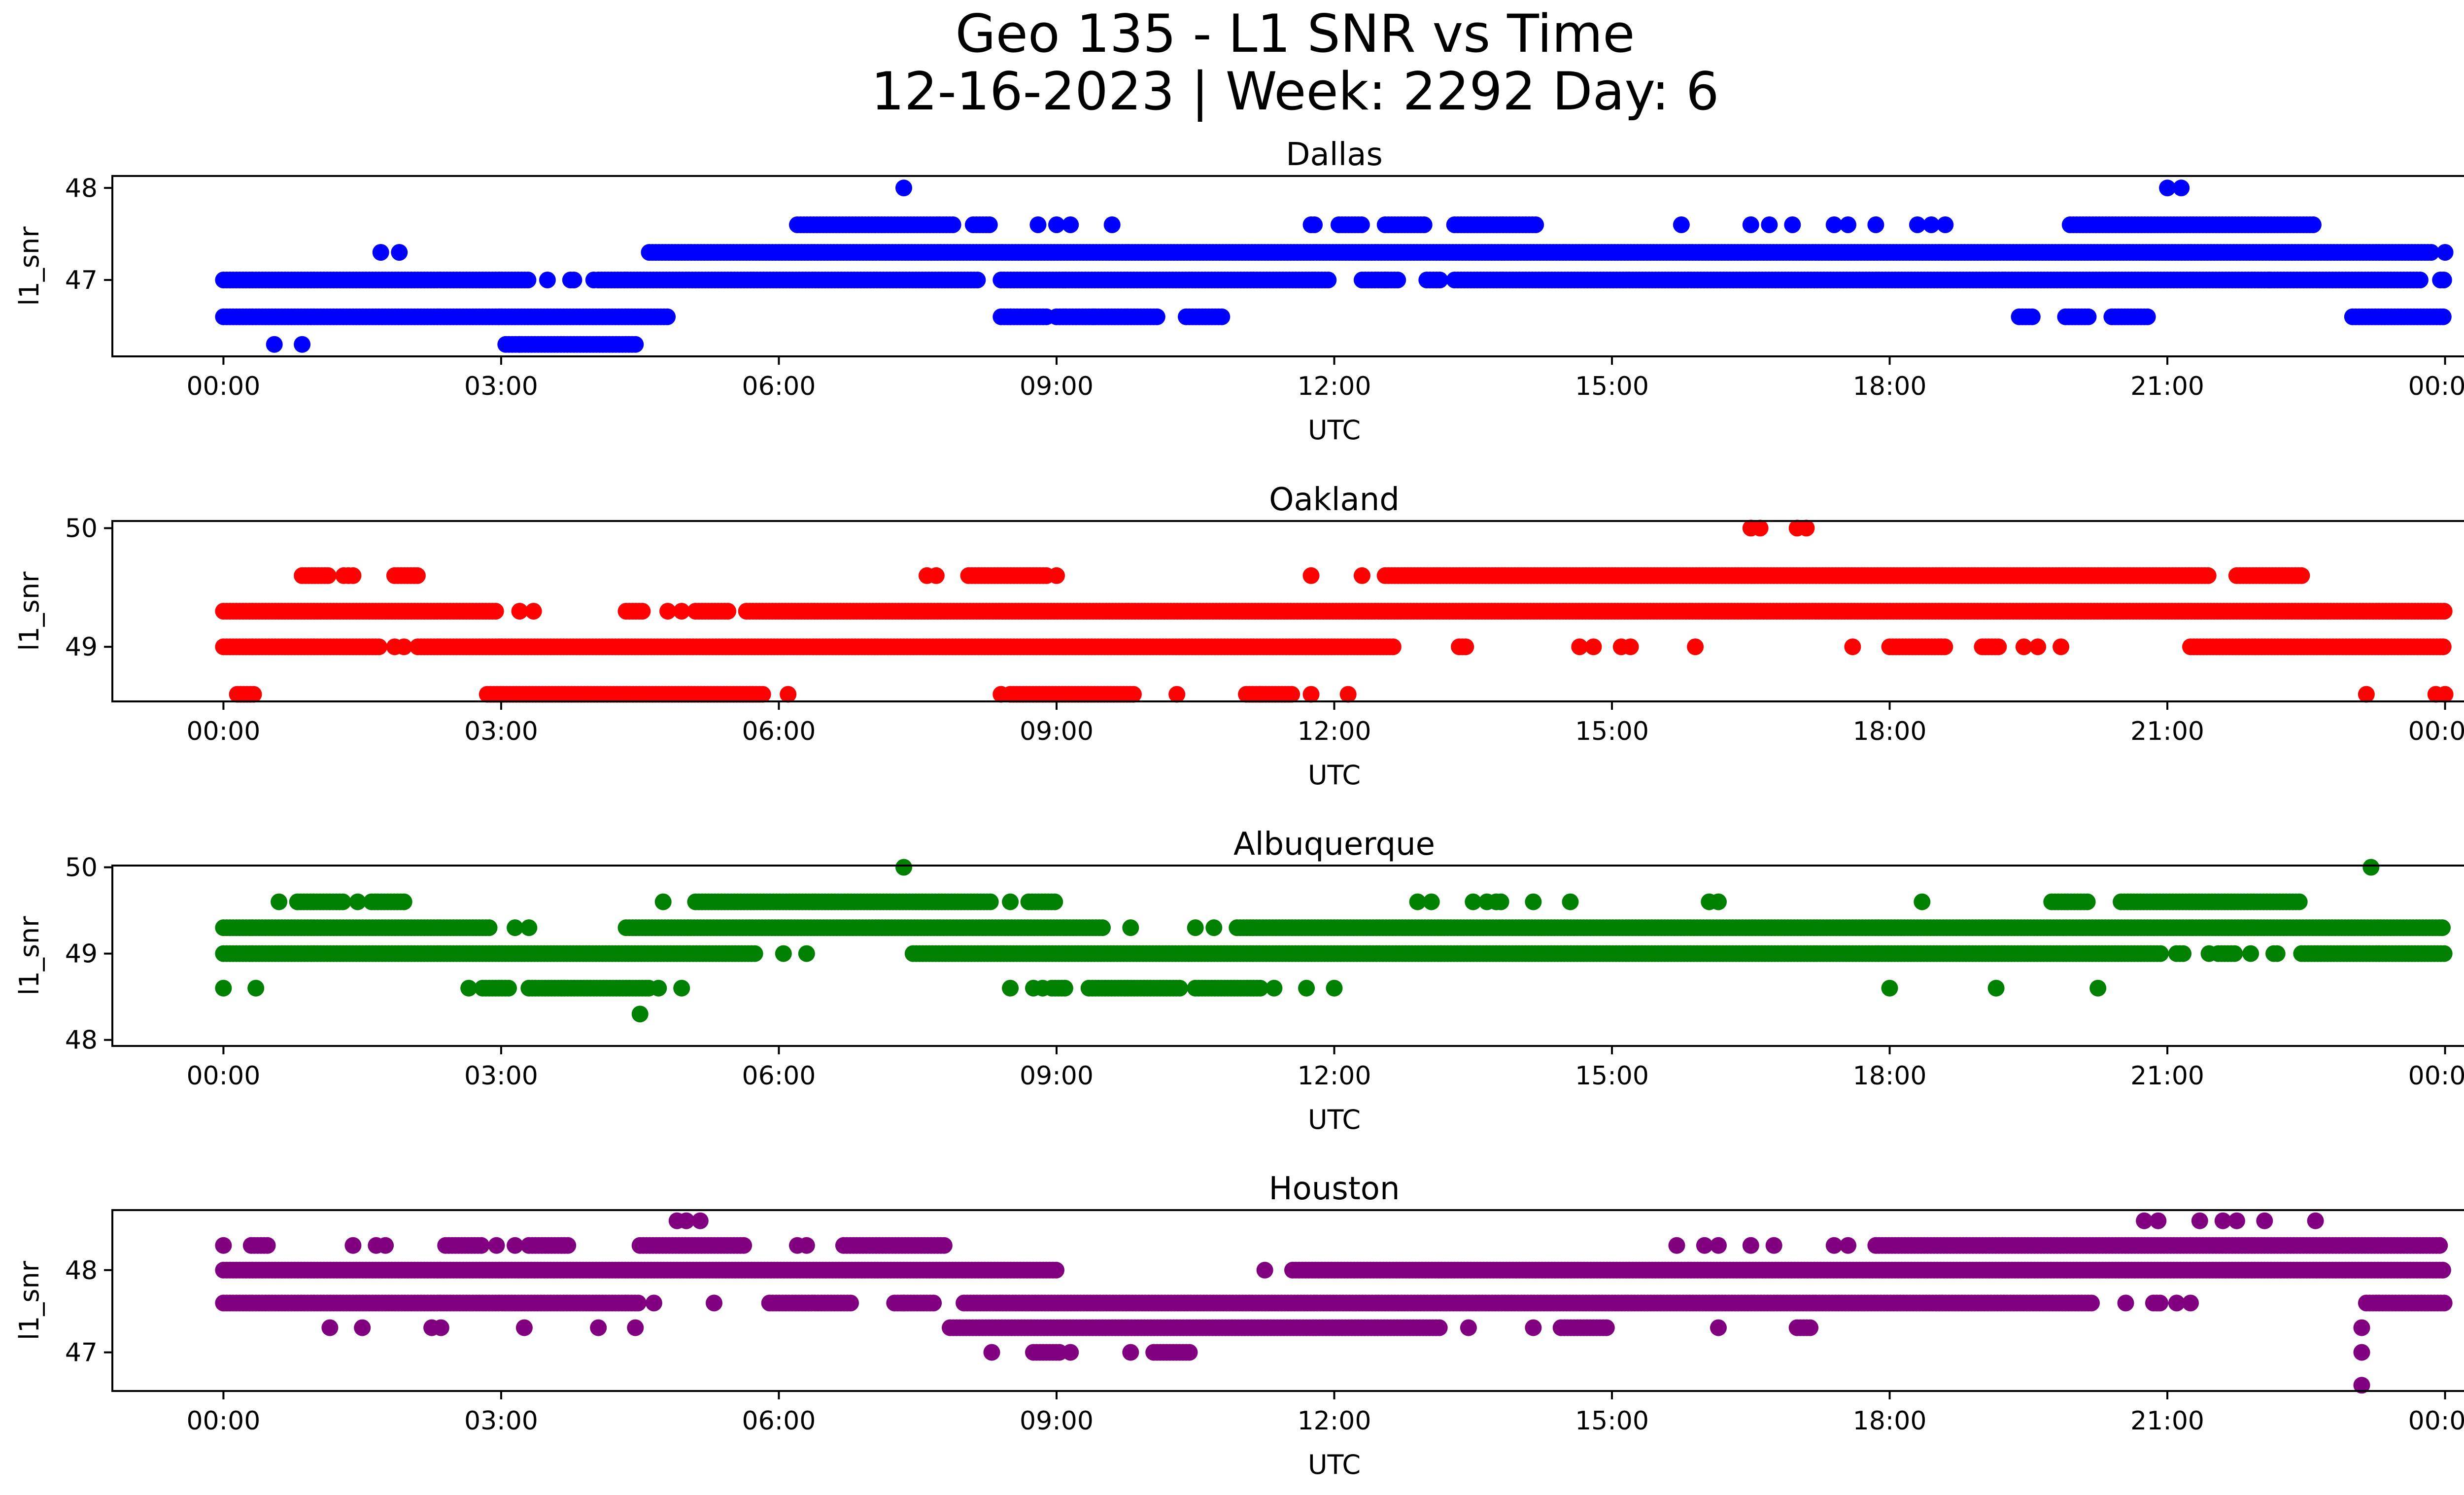 The height and width of the screenshot is (1495, 2464). I want to click on subplot-title: Dallas, so click(1334, 155).